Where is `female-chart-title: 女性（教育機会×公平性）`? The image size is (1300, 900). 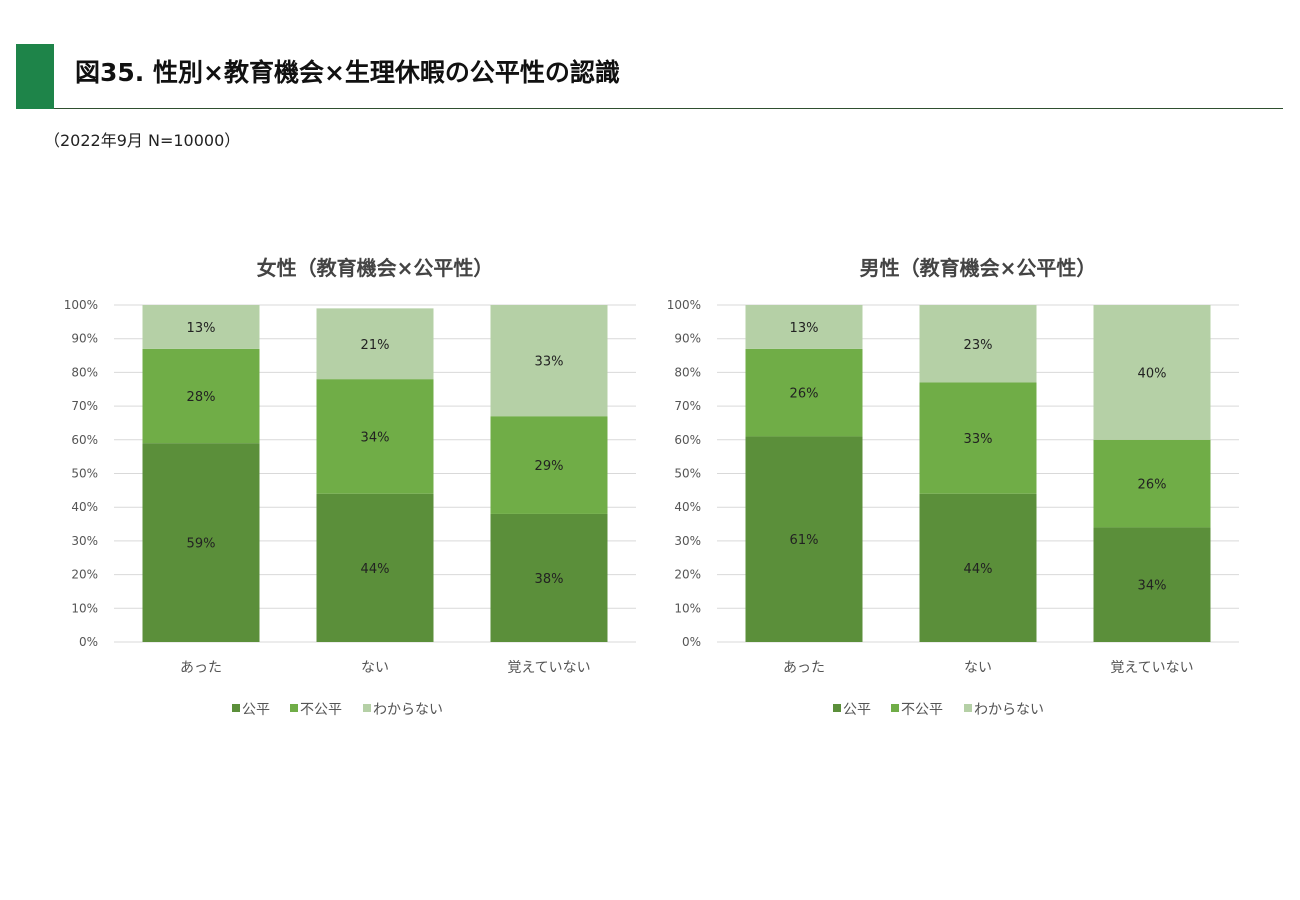
female-chart-title: 女性（教育機会×公平性） is located at coordinates (375, 268).